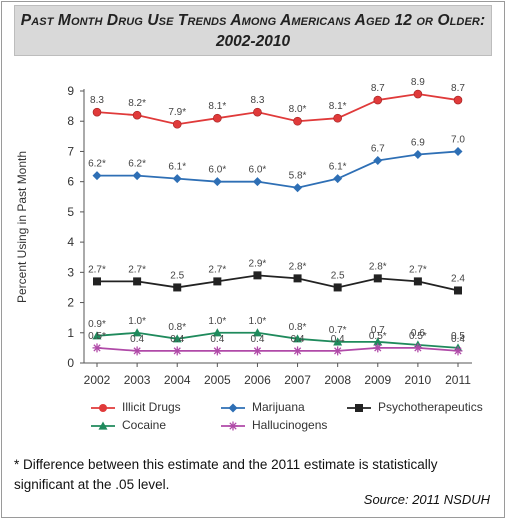 The image size is (508, 521). I want to click on legend-item-cocaine: Cocaine, so click(128, 425).